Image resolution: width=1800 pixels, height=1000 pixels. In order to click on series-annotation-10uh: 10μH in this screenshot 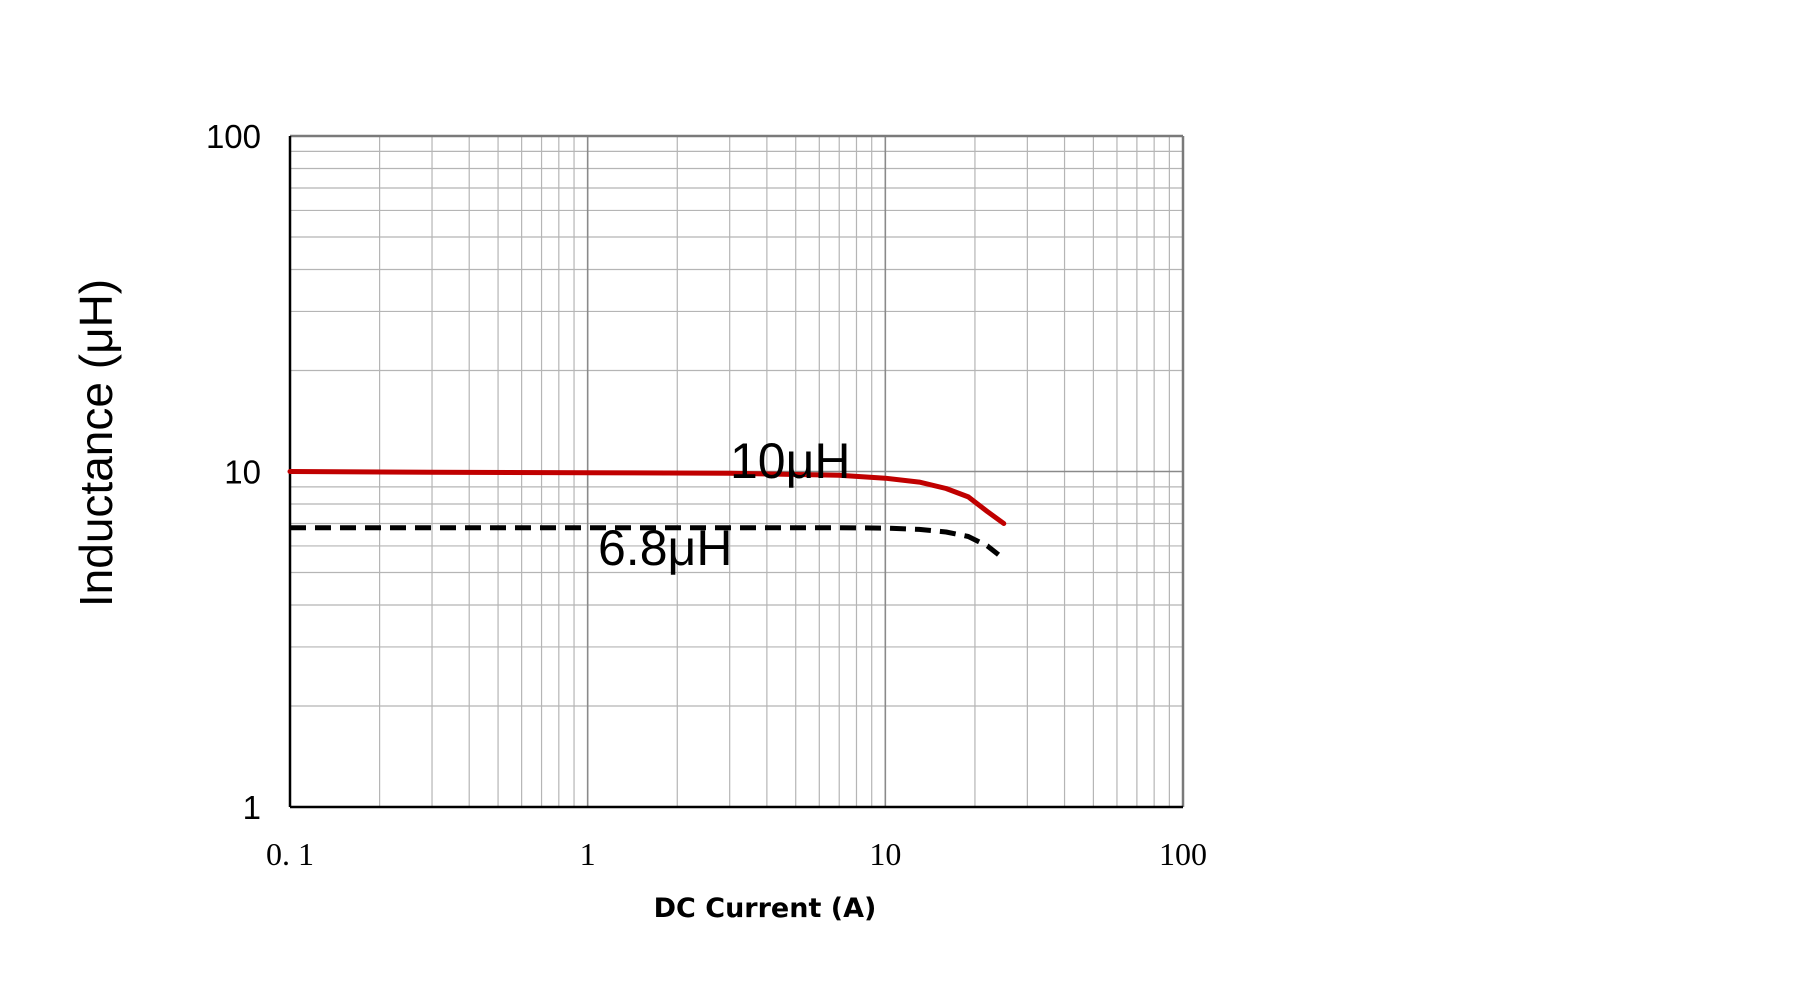, I will do `click(790, 461)`.